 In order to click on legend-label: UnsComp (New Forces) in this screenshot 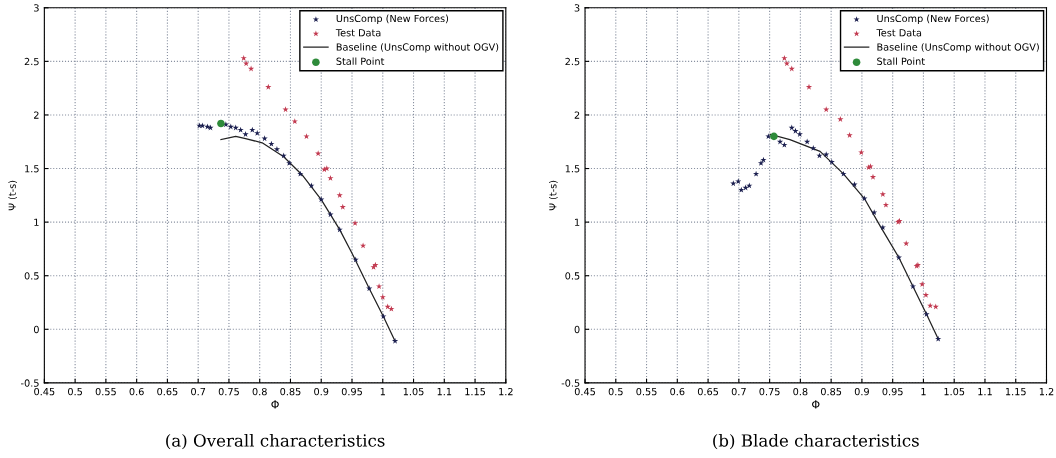, I will do `click(392, 19)`.